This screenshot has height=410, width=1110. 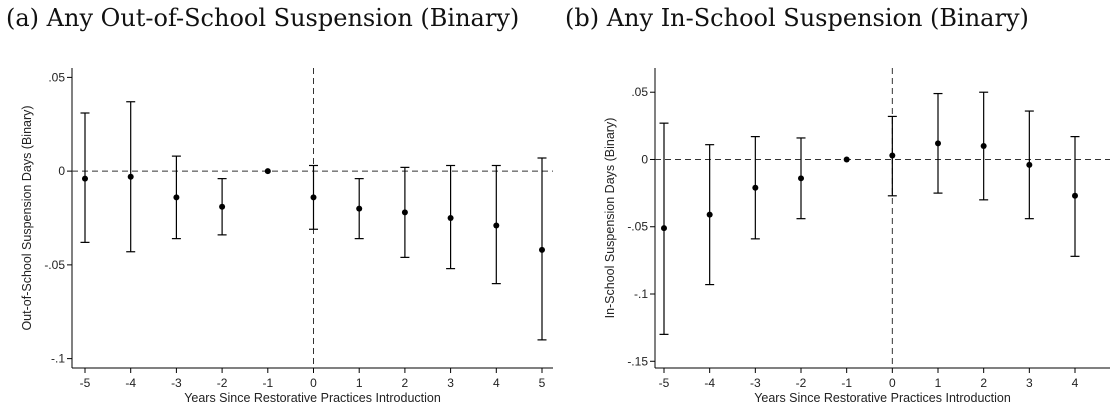 I want to click on panel-a-y-tick-label: -.1, so click(x=58, y=359).